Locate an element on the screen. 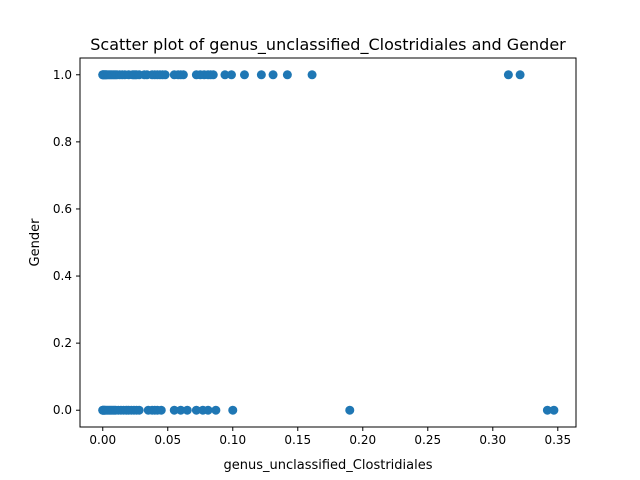 The height and width of the screenshot is (480, 640). x-tick-label: 0.15 is located at coordinates (297, 440).